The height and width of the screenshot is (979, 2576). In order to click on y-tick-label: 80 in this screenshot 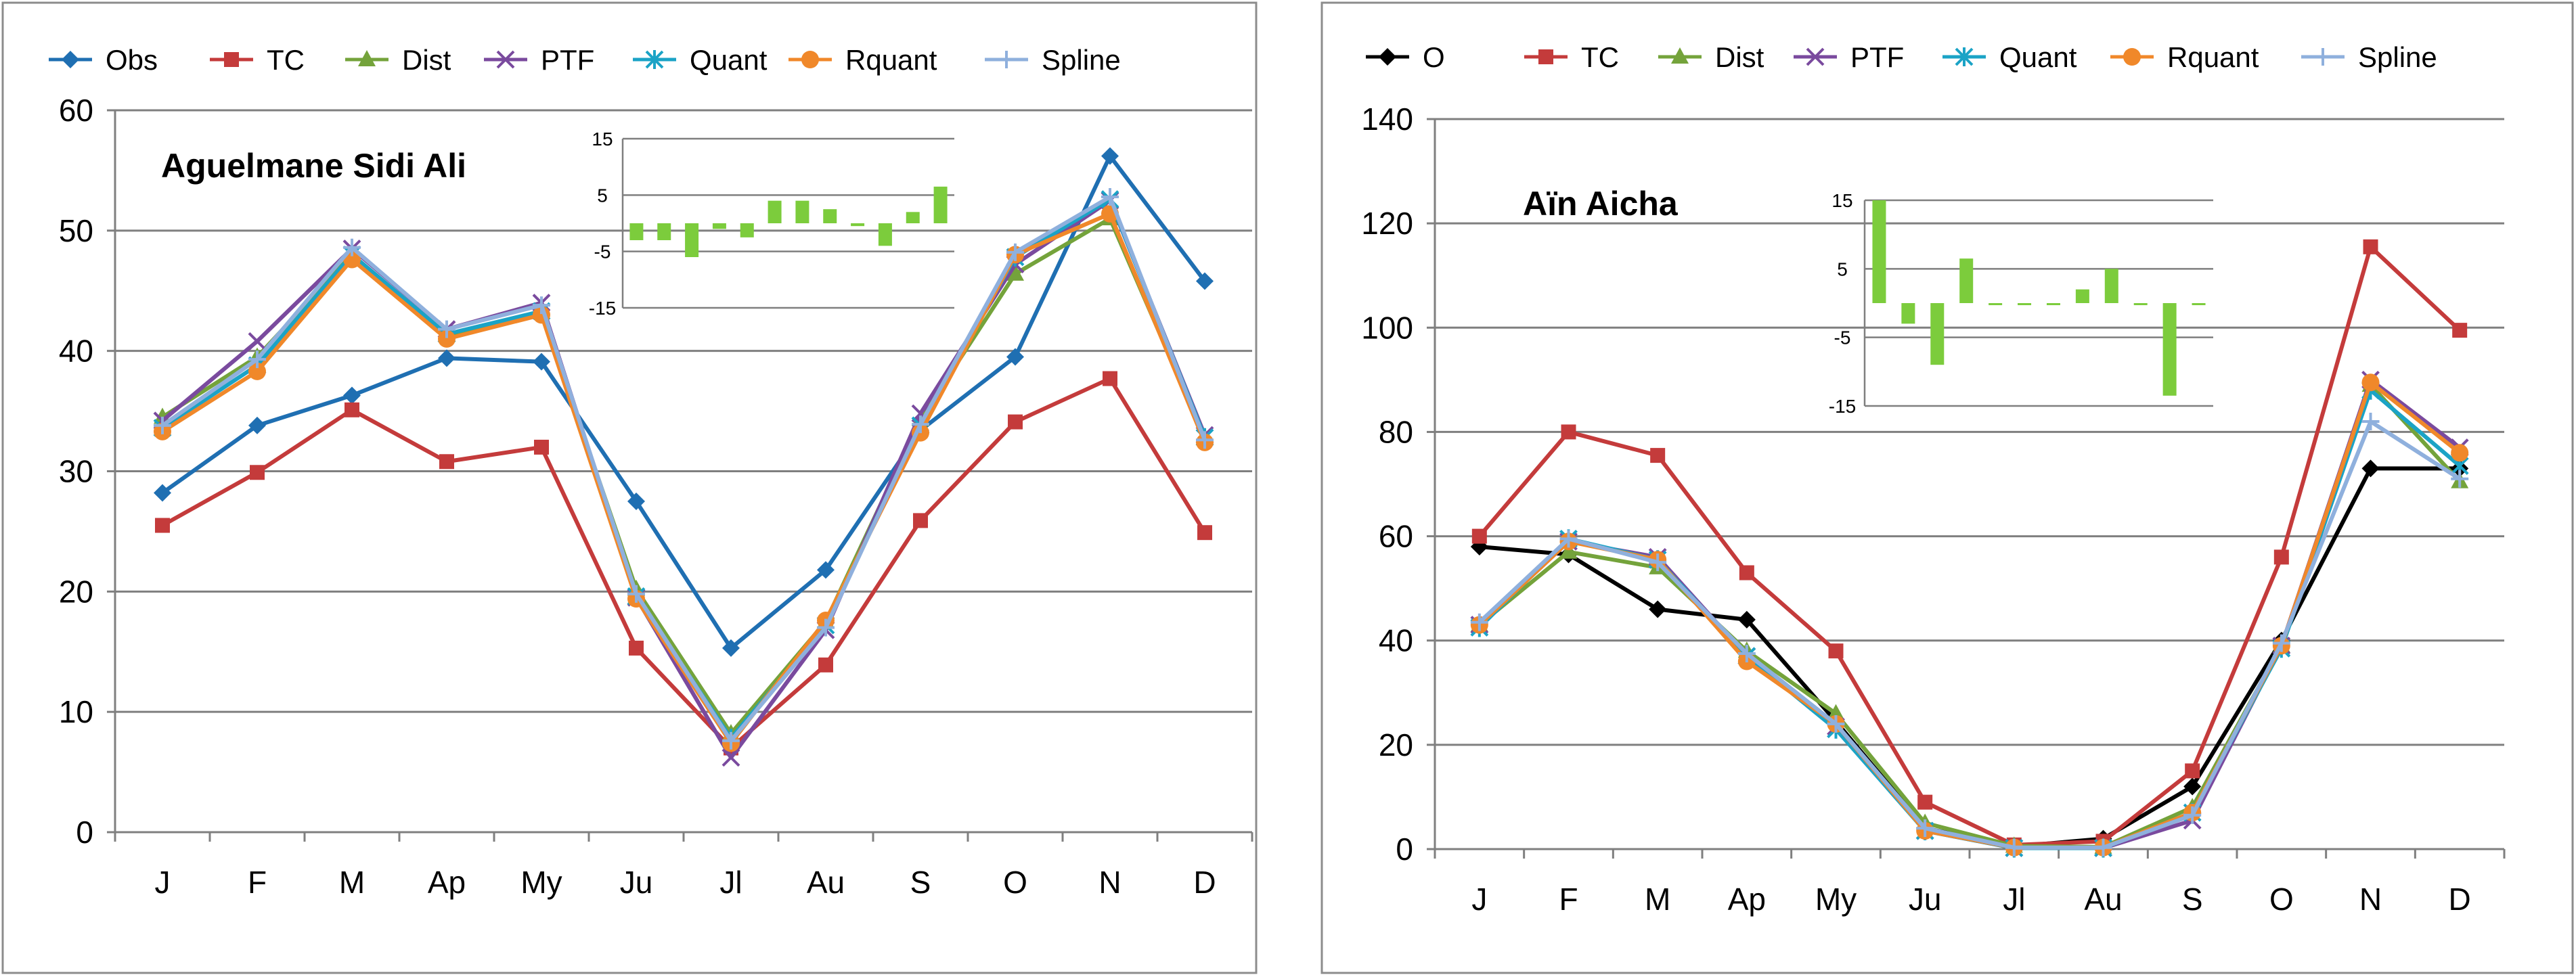, I will do `click(1396, 431)`.